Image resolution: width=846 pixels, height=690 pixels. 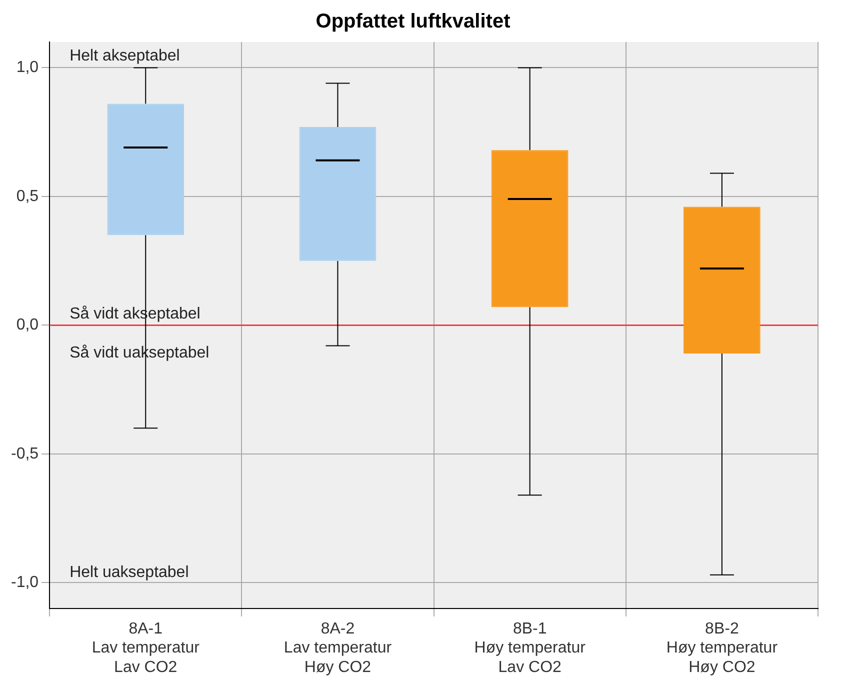 What do you see at coordinates (129, 572) in the screenshot?
I see `annotation: Helt uakseptabel` at bounding box center [129, 572].